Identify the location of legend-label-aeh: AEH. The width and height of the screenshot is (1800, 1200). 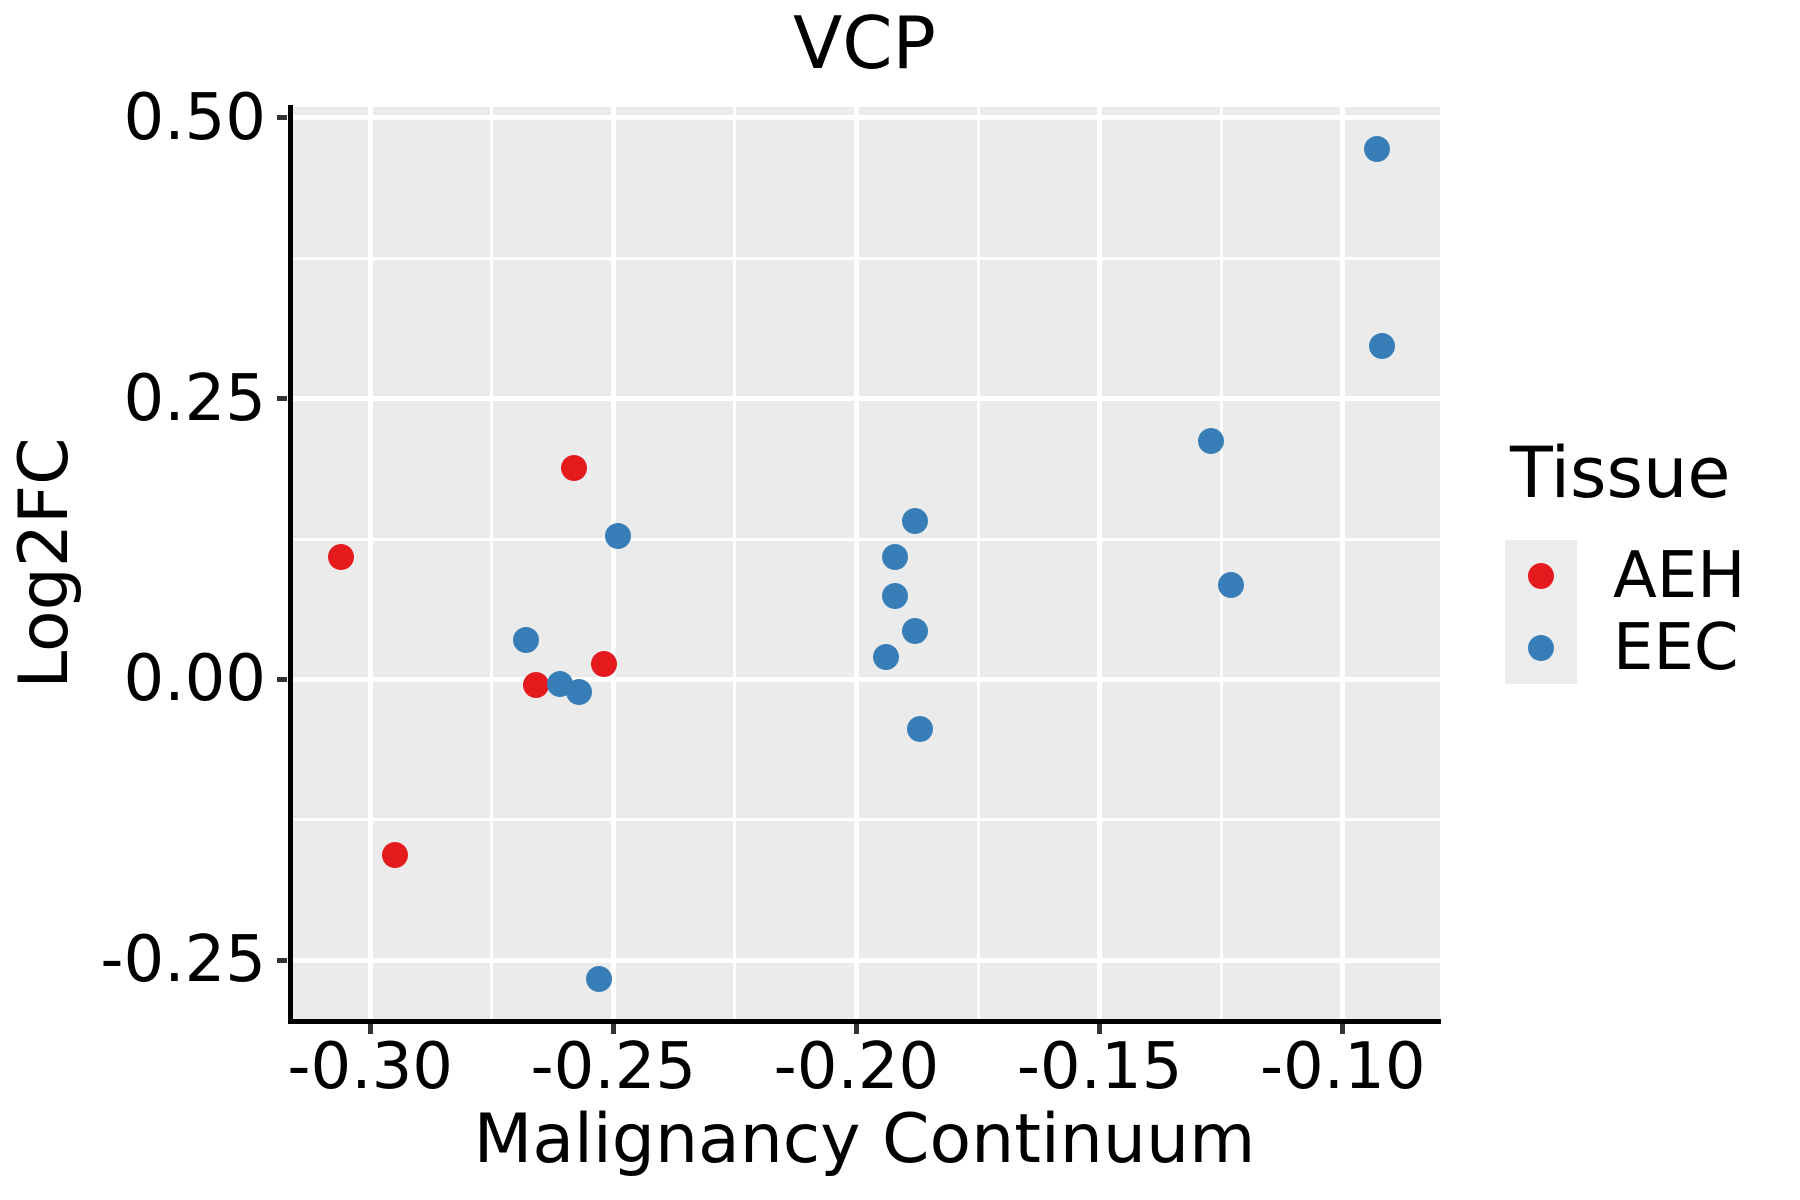
(1679, 576).